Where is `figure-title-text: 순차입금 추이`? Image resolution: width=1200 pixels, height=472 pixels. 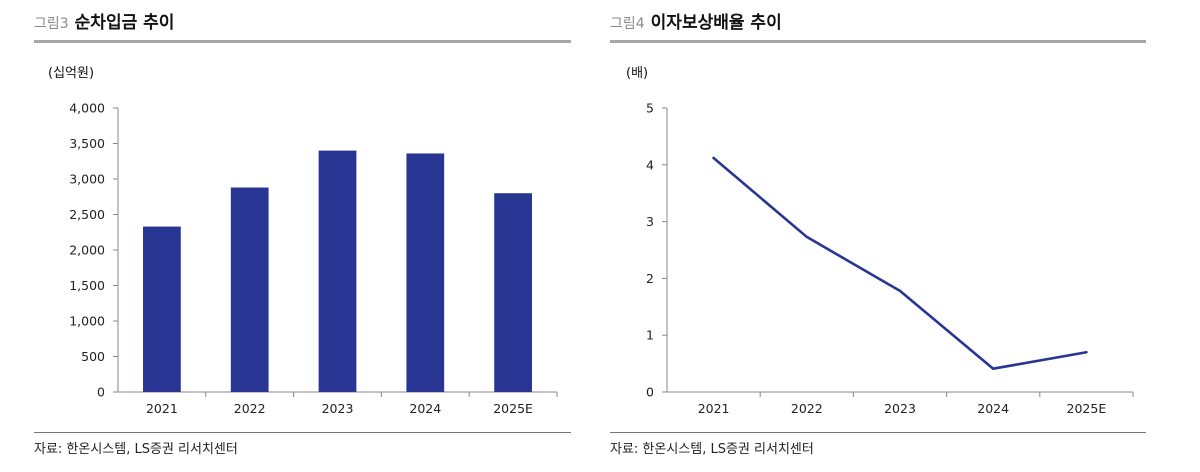 figure-title-text: 순차입금 추이 is located at coordinates (124, 23).